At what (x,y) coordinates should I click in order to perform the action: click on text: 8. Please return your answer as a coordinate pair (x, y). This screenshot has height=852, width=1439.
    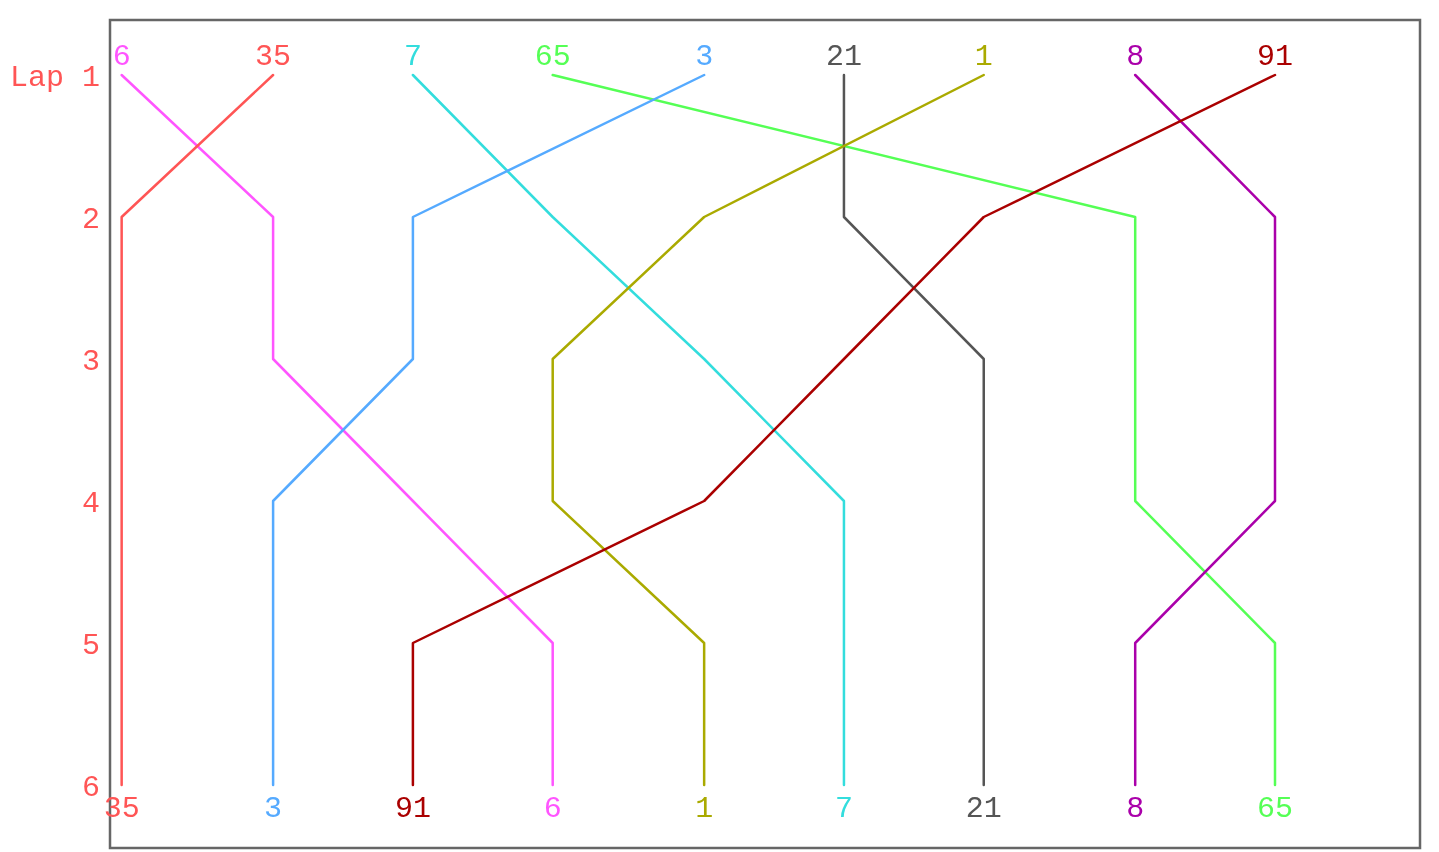
    Looking at the image, I should click on (1135, 809).